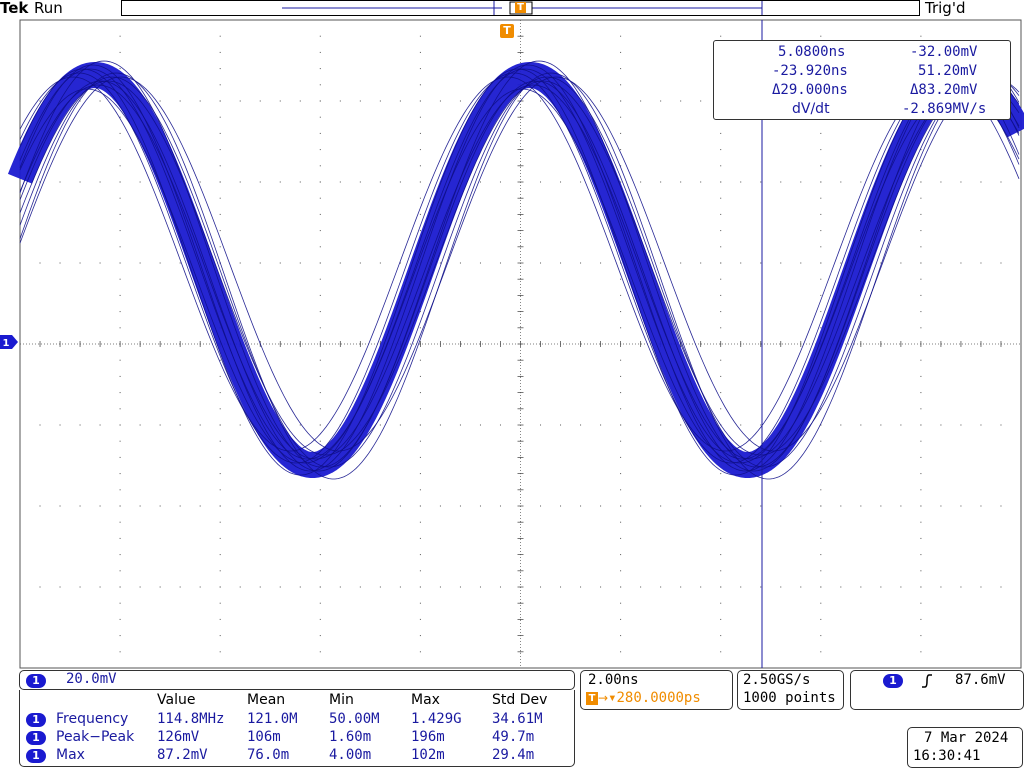 The height and width of the screenshot is (768, 1024). I want to click on meas-cell: 50.00M, so click(354, 719).